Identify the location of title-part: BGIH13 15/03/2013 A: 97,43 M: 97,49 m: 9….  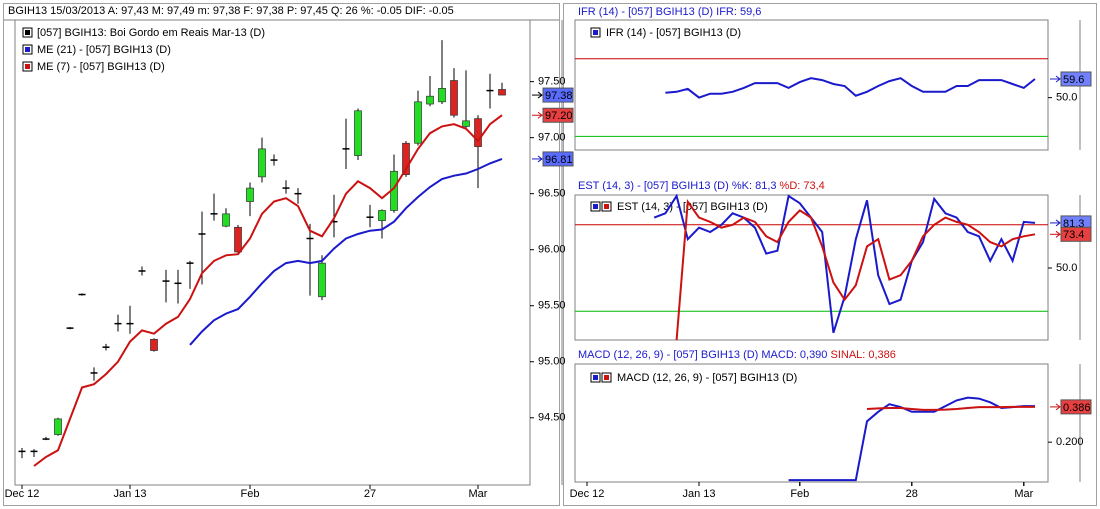
(231, 11).